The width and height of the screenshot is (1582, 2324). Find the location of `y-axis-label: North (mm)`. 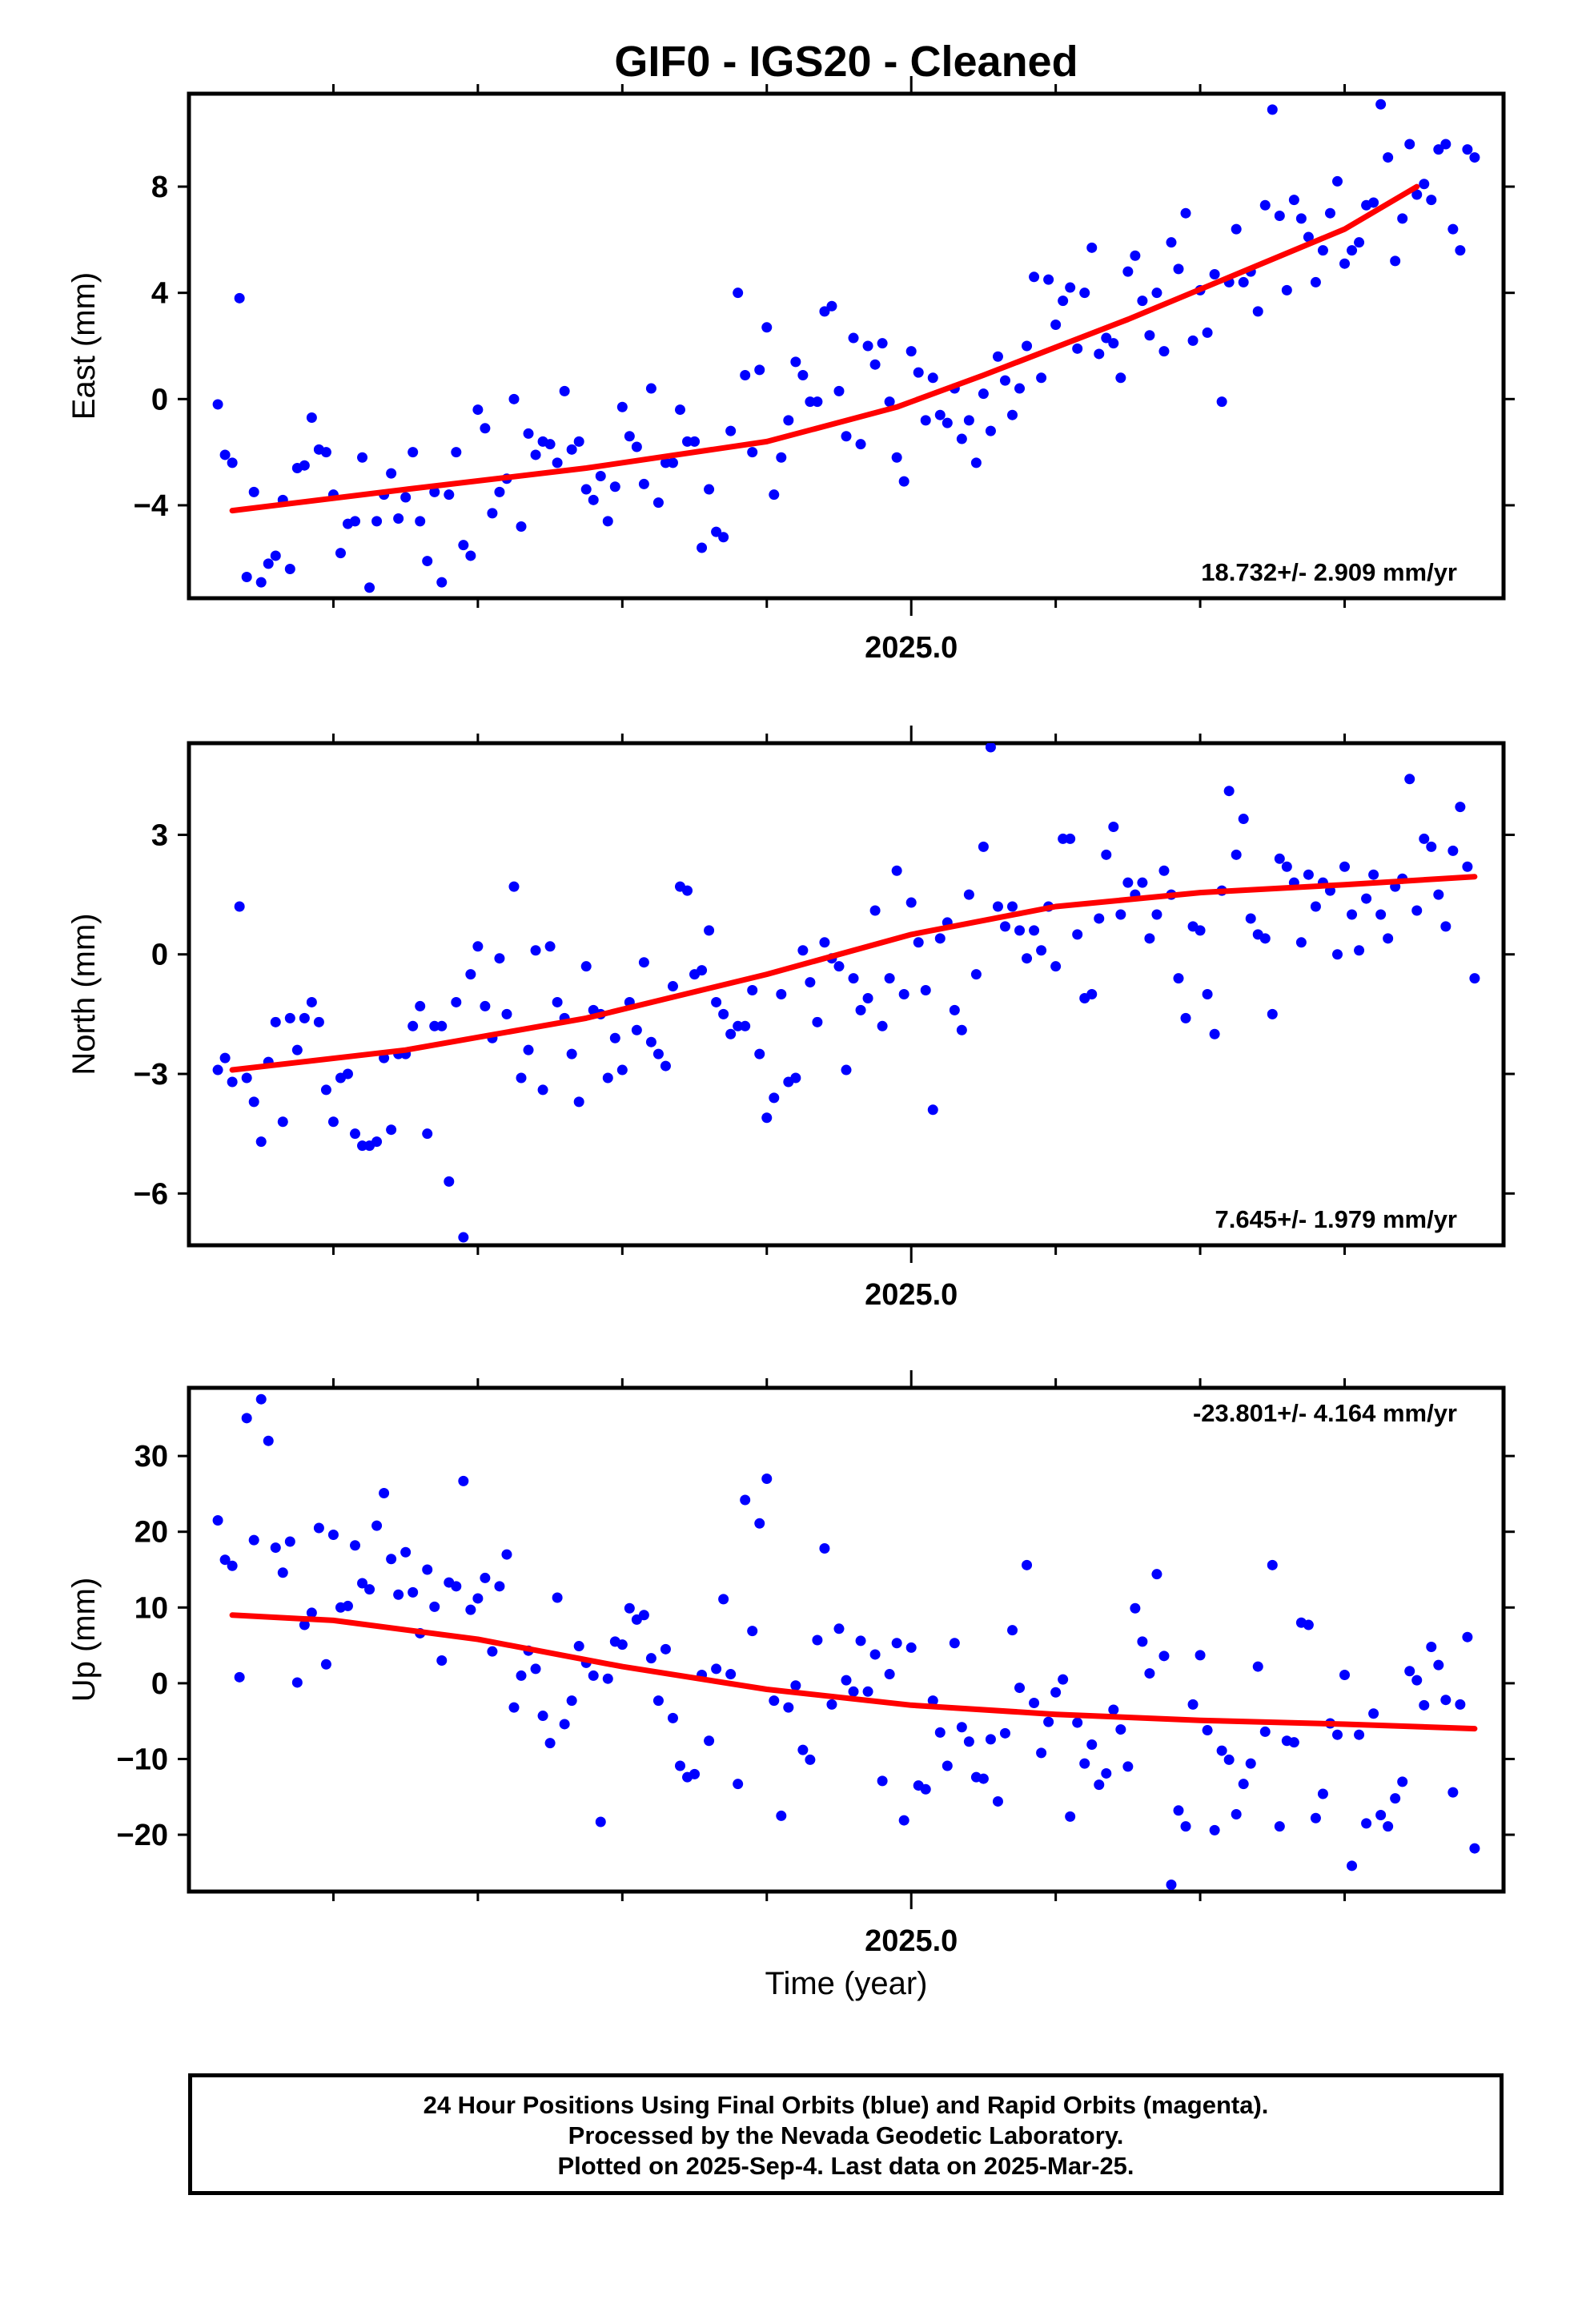

y-axis-label: North (mm) is located at coordinates (84, 994).